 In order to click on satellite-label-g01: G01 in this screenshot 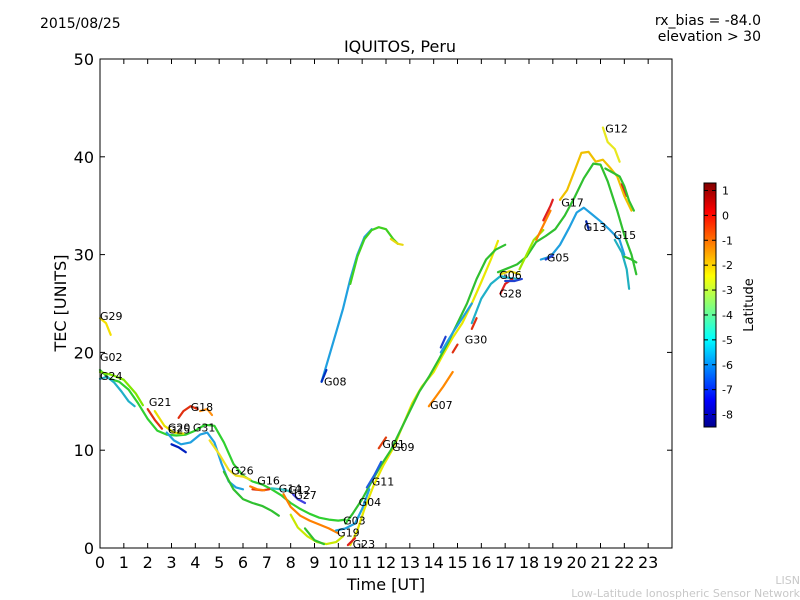, I will do `click(393, 444)`.